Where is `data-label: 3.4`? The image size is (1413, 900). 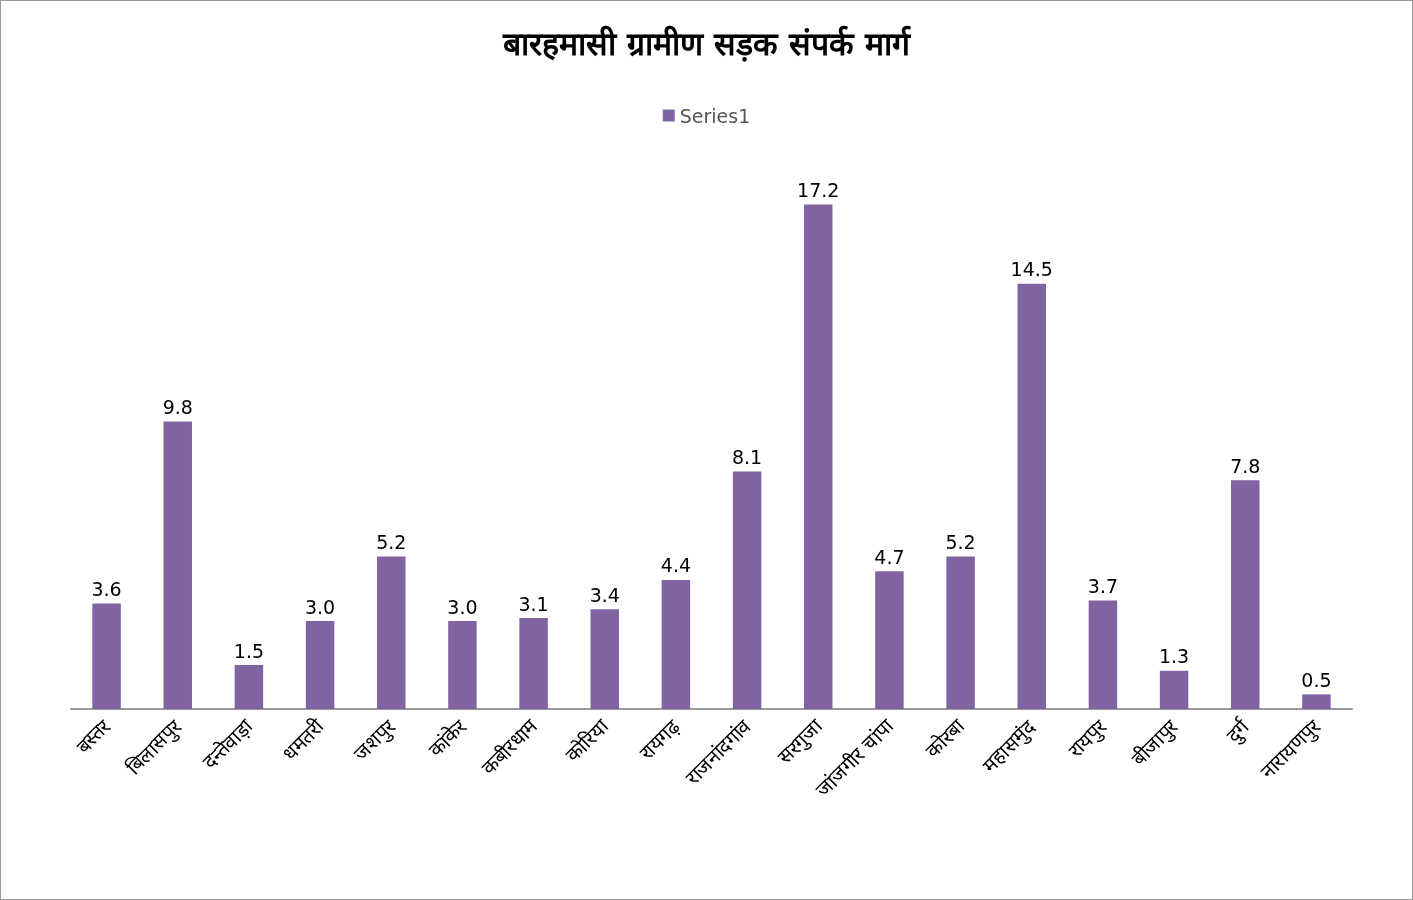
data-label: 3.4 is located at coordinates (604, 594).